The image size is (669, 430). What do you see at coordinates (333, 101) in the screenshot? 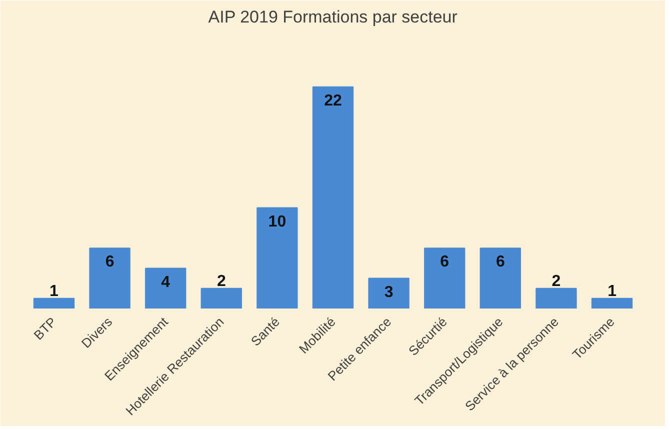
I see `data-label: 22` at bounding box center [333, 101].